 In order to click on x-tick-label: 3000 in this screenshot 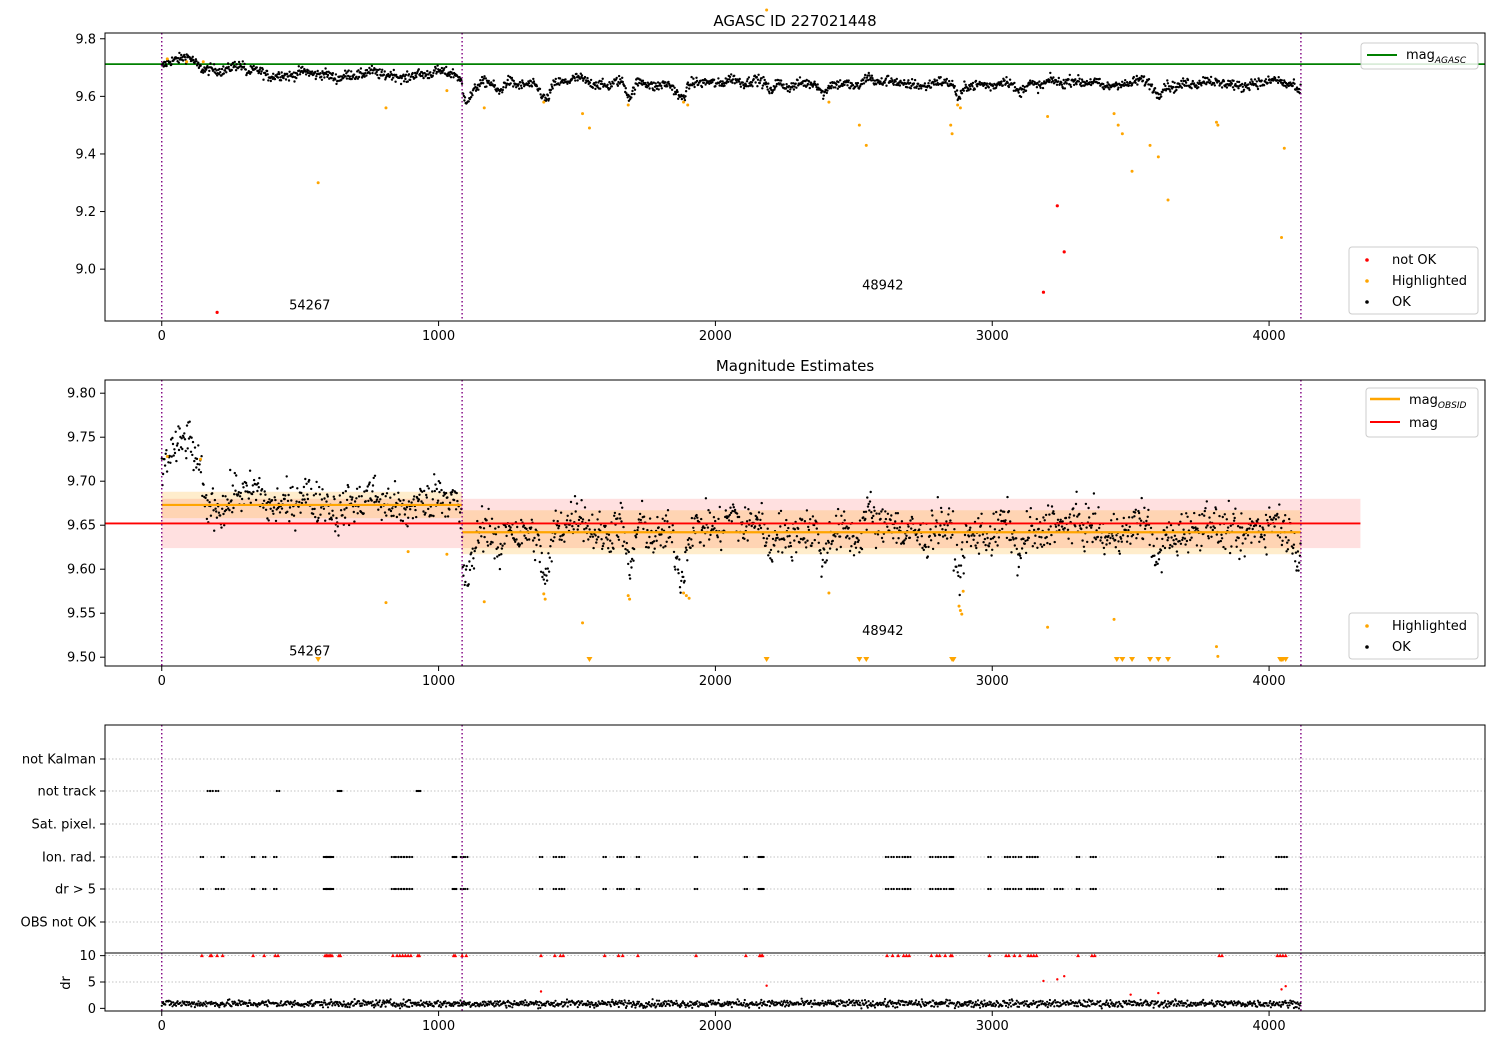, I will do `click(992, 681)`.